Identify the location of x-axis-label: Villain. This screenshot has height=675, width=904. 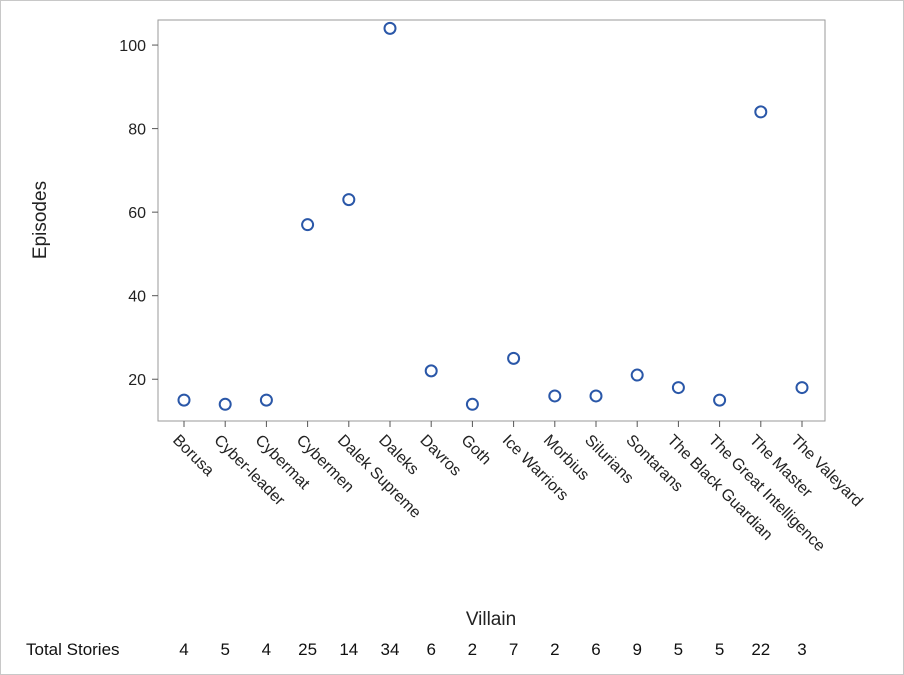
(491, 619).